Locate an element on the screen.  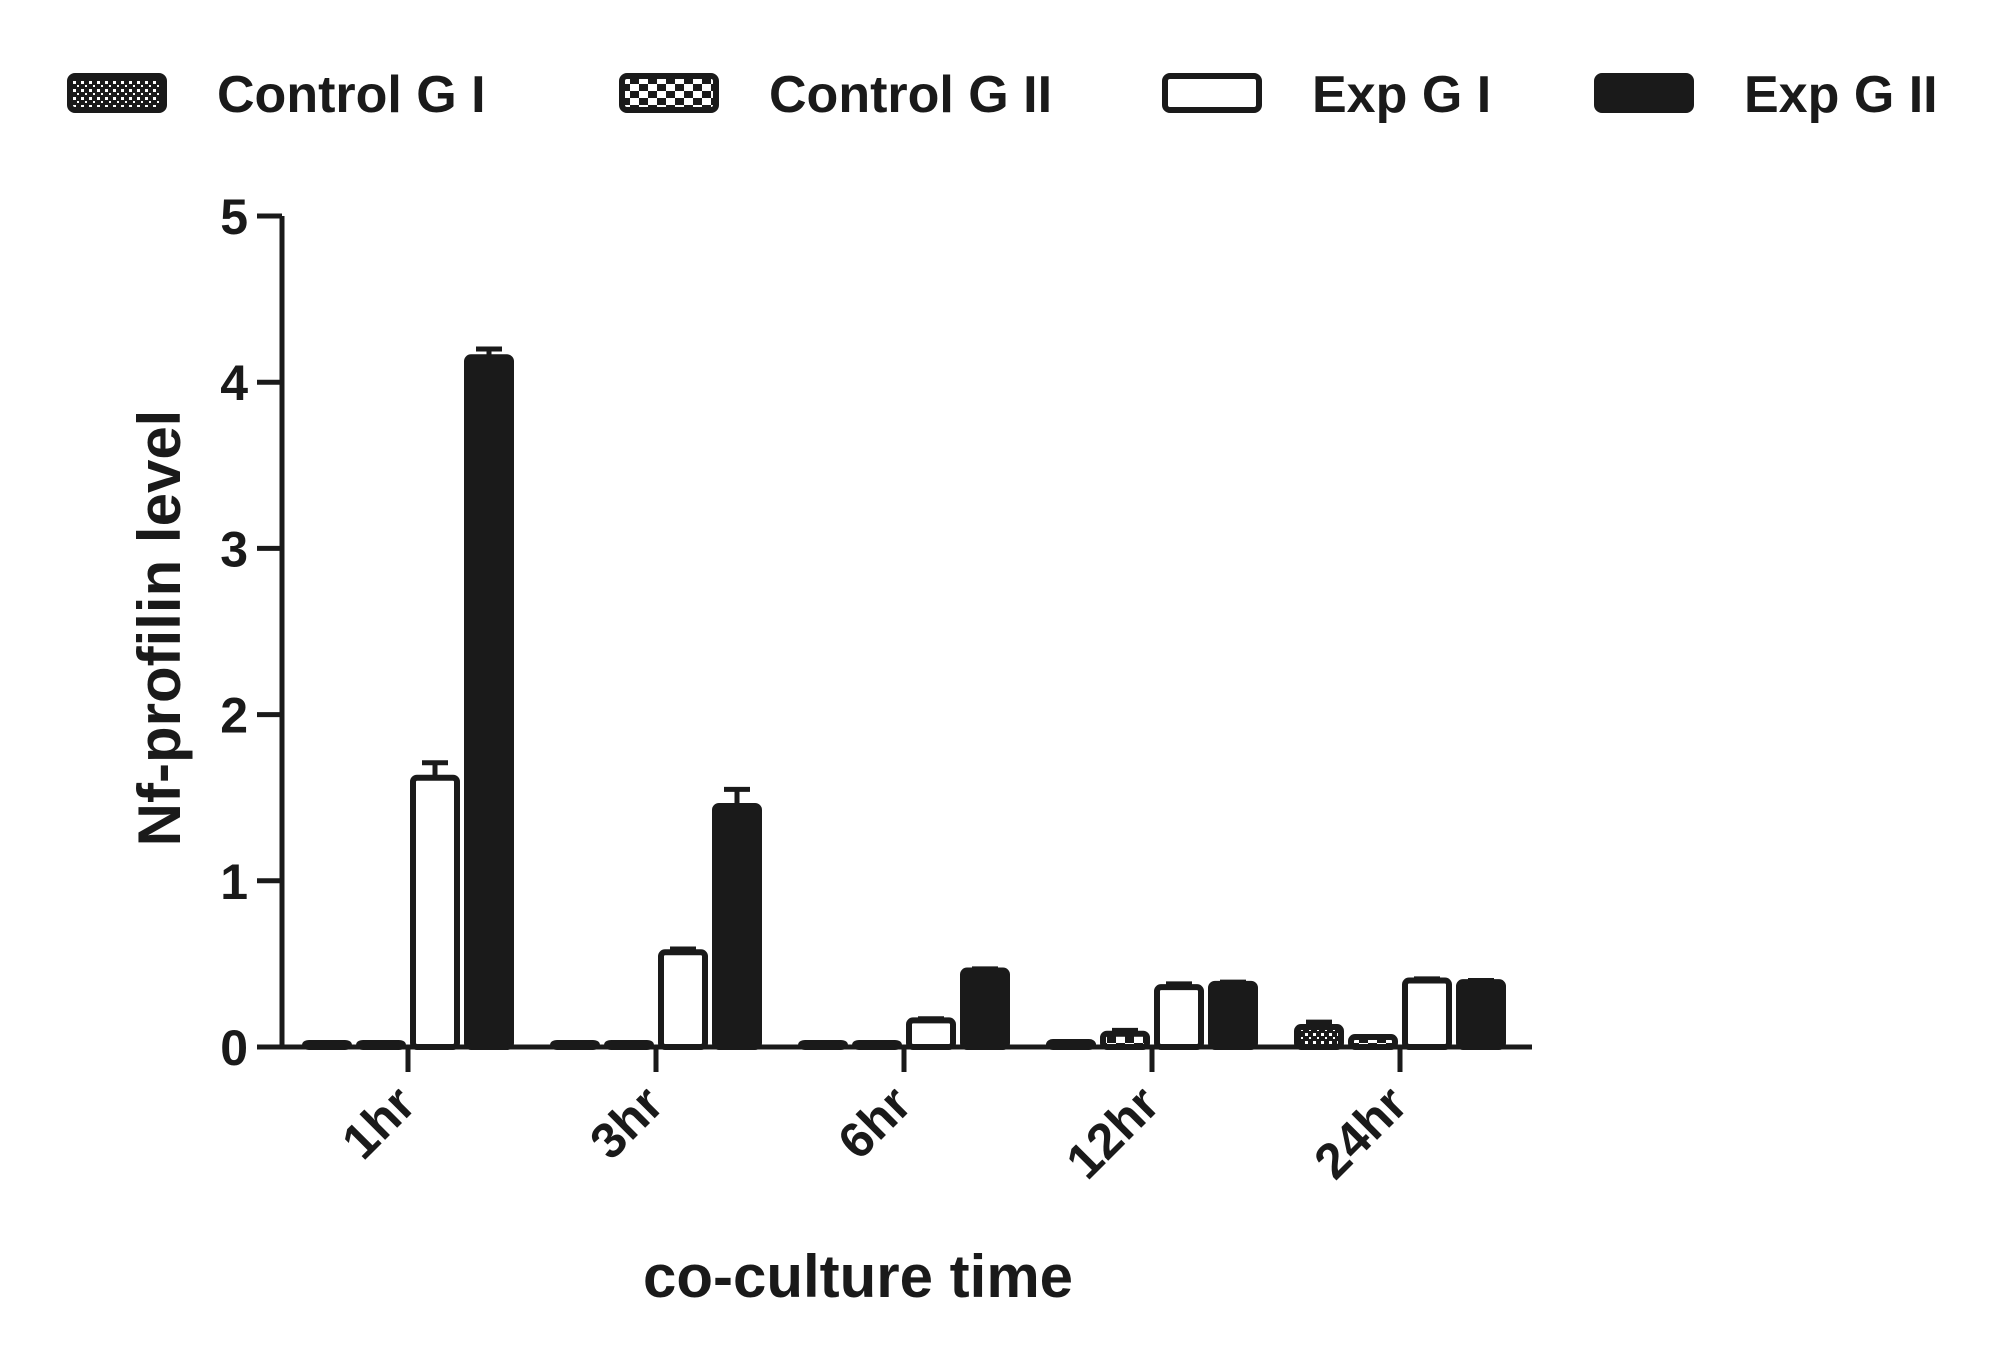
y-tick-label: 5 is located at coordinates (234, 217).